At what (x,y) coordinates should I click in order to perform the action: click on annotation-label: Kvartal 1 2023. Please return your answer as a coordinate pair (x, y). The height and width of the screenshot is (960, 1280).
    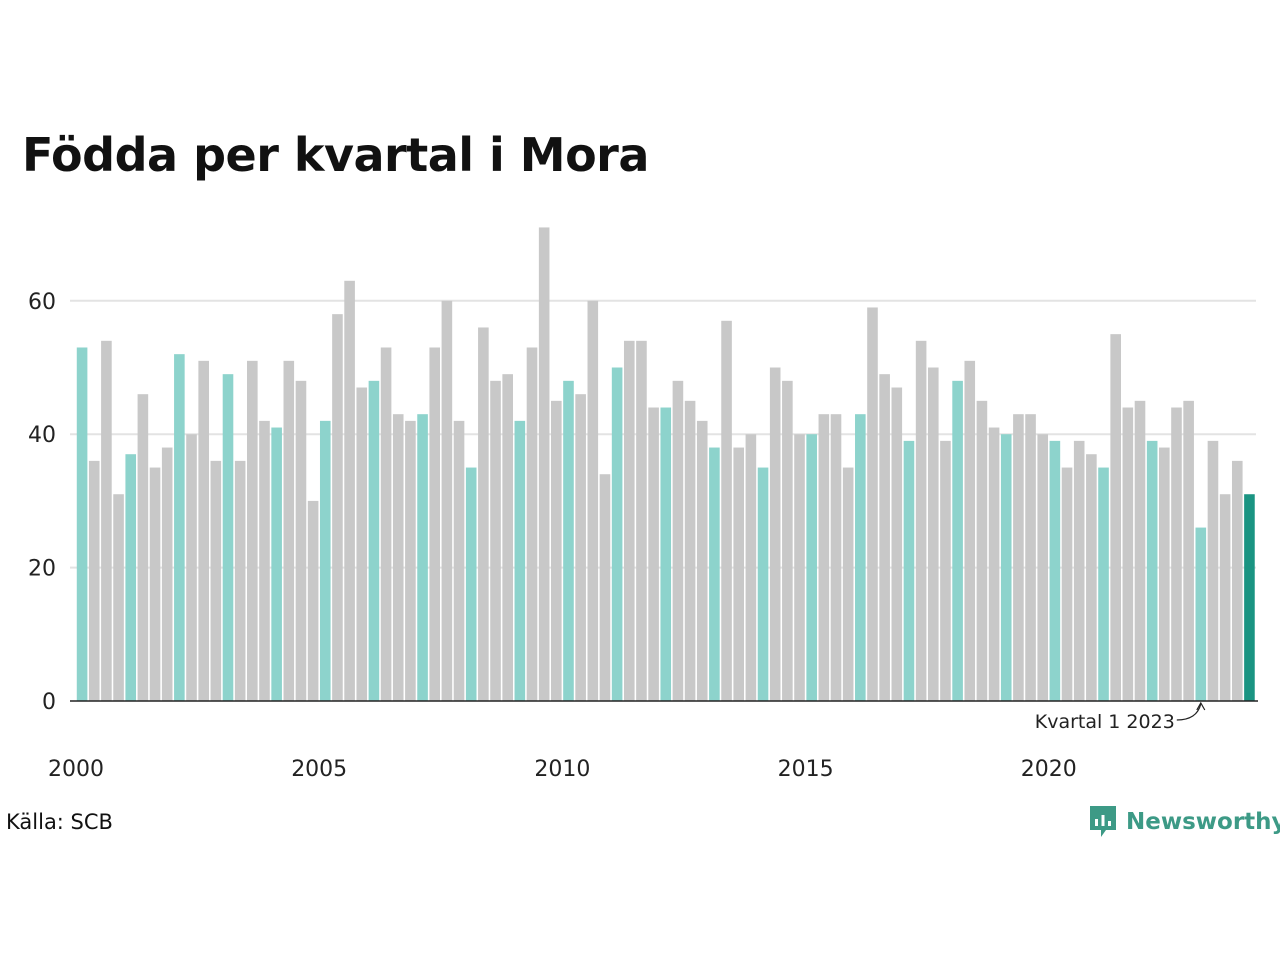
    Looking at the image, I should click on (1105, 722).